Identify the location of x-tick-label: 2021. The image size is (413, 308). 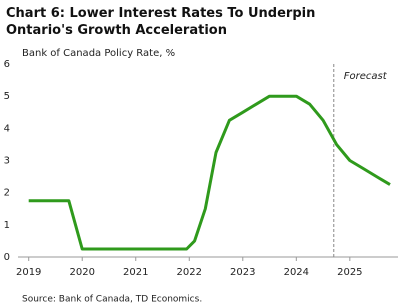
(135, 272).